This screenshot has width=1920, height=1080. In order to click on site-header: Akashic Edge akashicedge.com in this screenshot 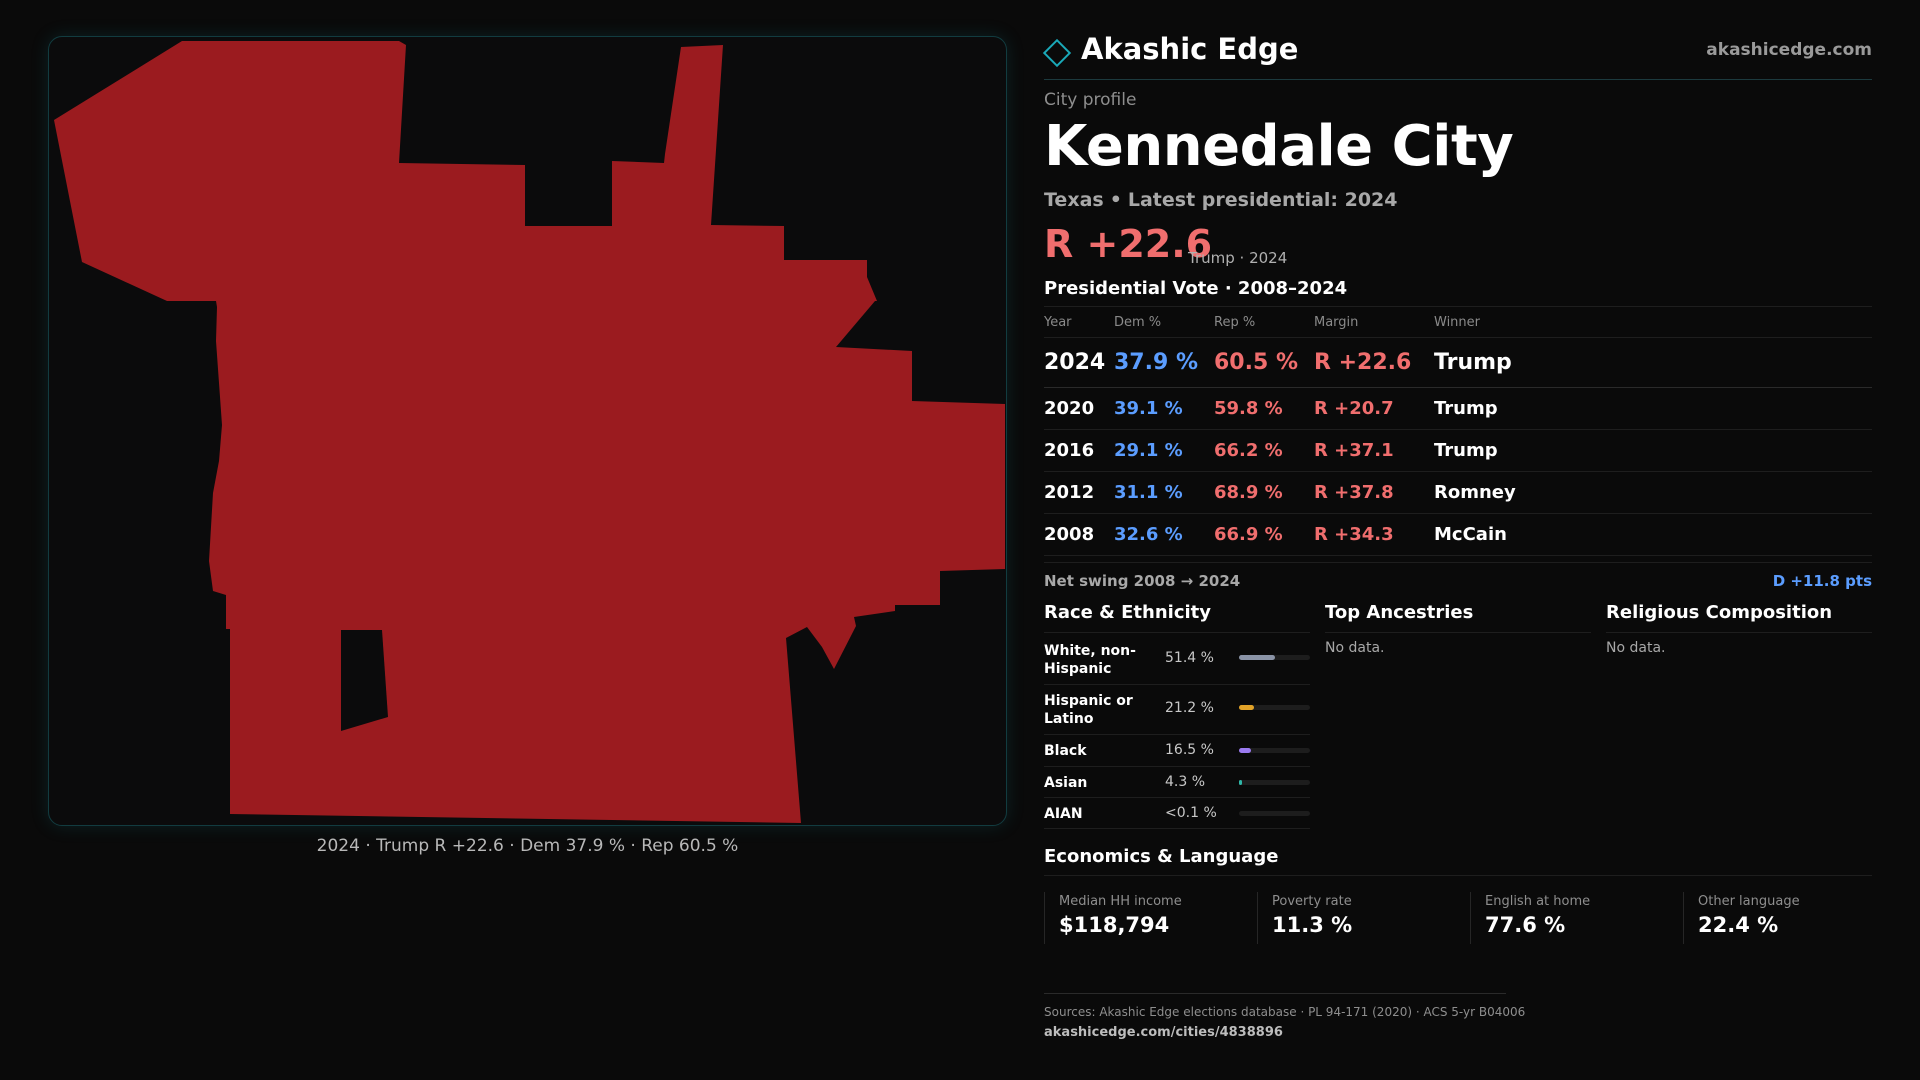, I will do `click(1457, 56)`.